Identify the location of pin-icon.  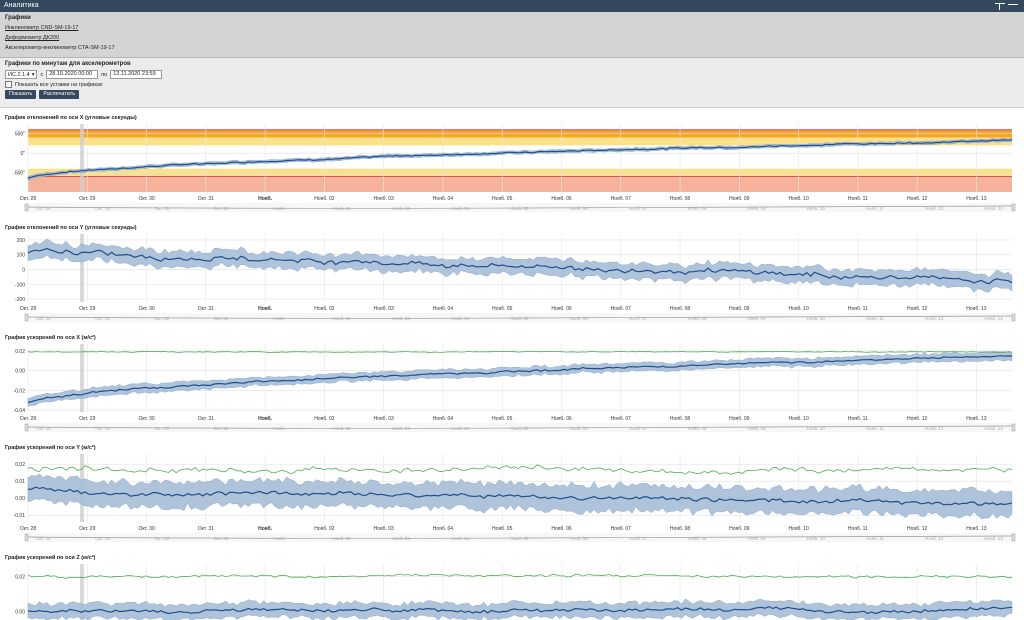
(1000, 6).